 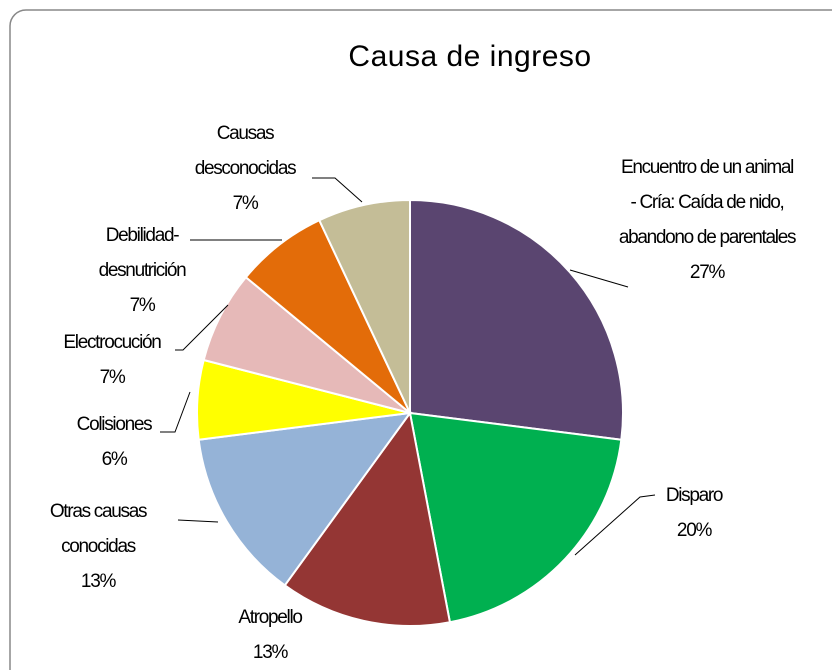 What do you see at coordinates (112, 342) in the screenshot?
I see `category-label: Electrocución` at bounding box center [112, 342].